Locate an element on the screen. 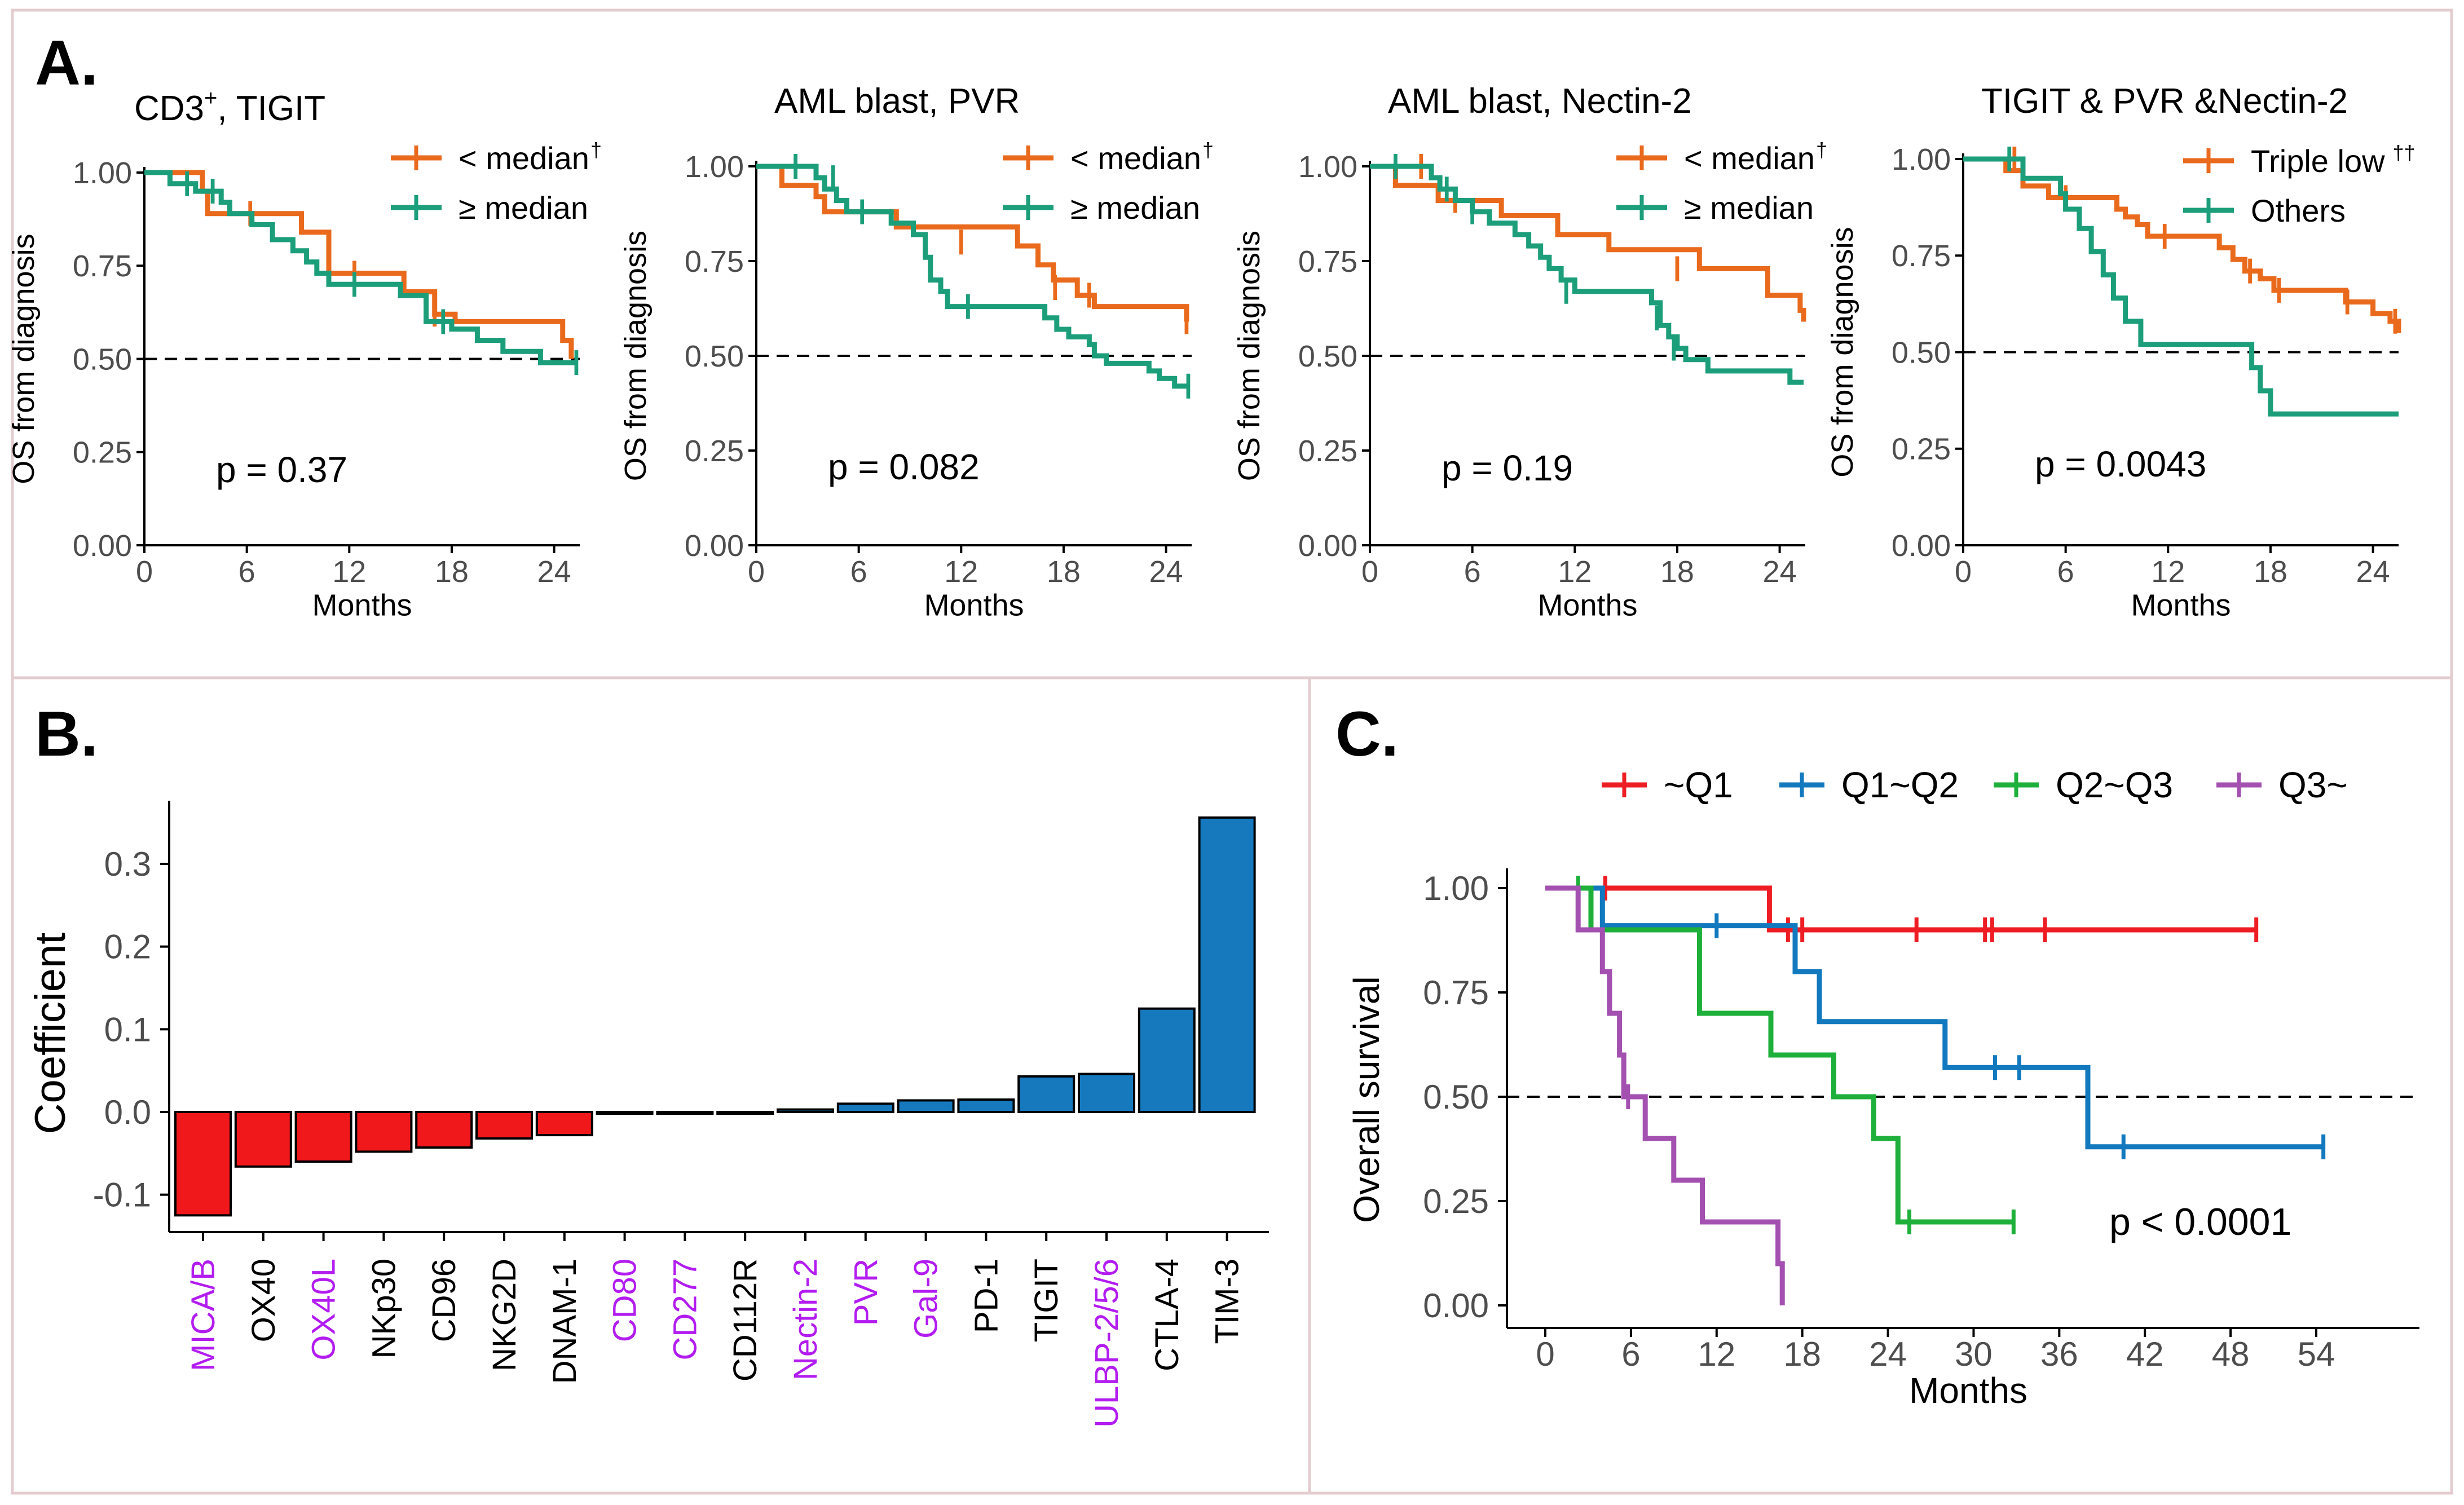  y-axis-title: Overall survival is located at coordinates (1366, 1099).